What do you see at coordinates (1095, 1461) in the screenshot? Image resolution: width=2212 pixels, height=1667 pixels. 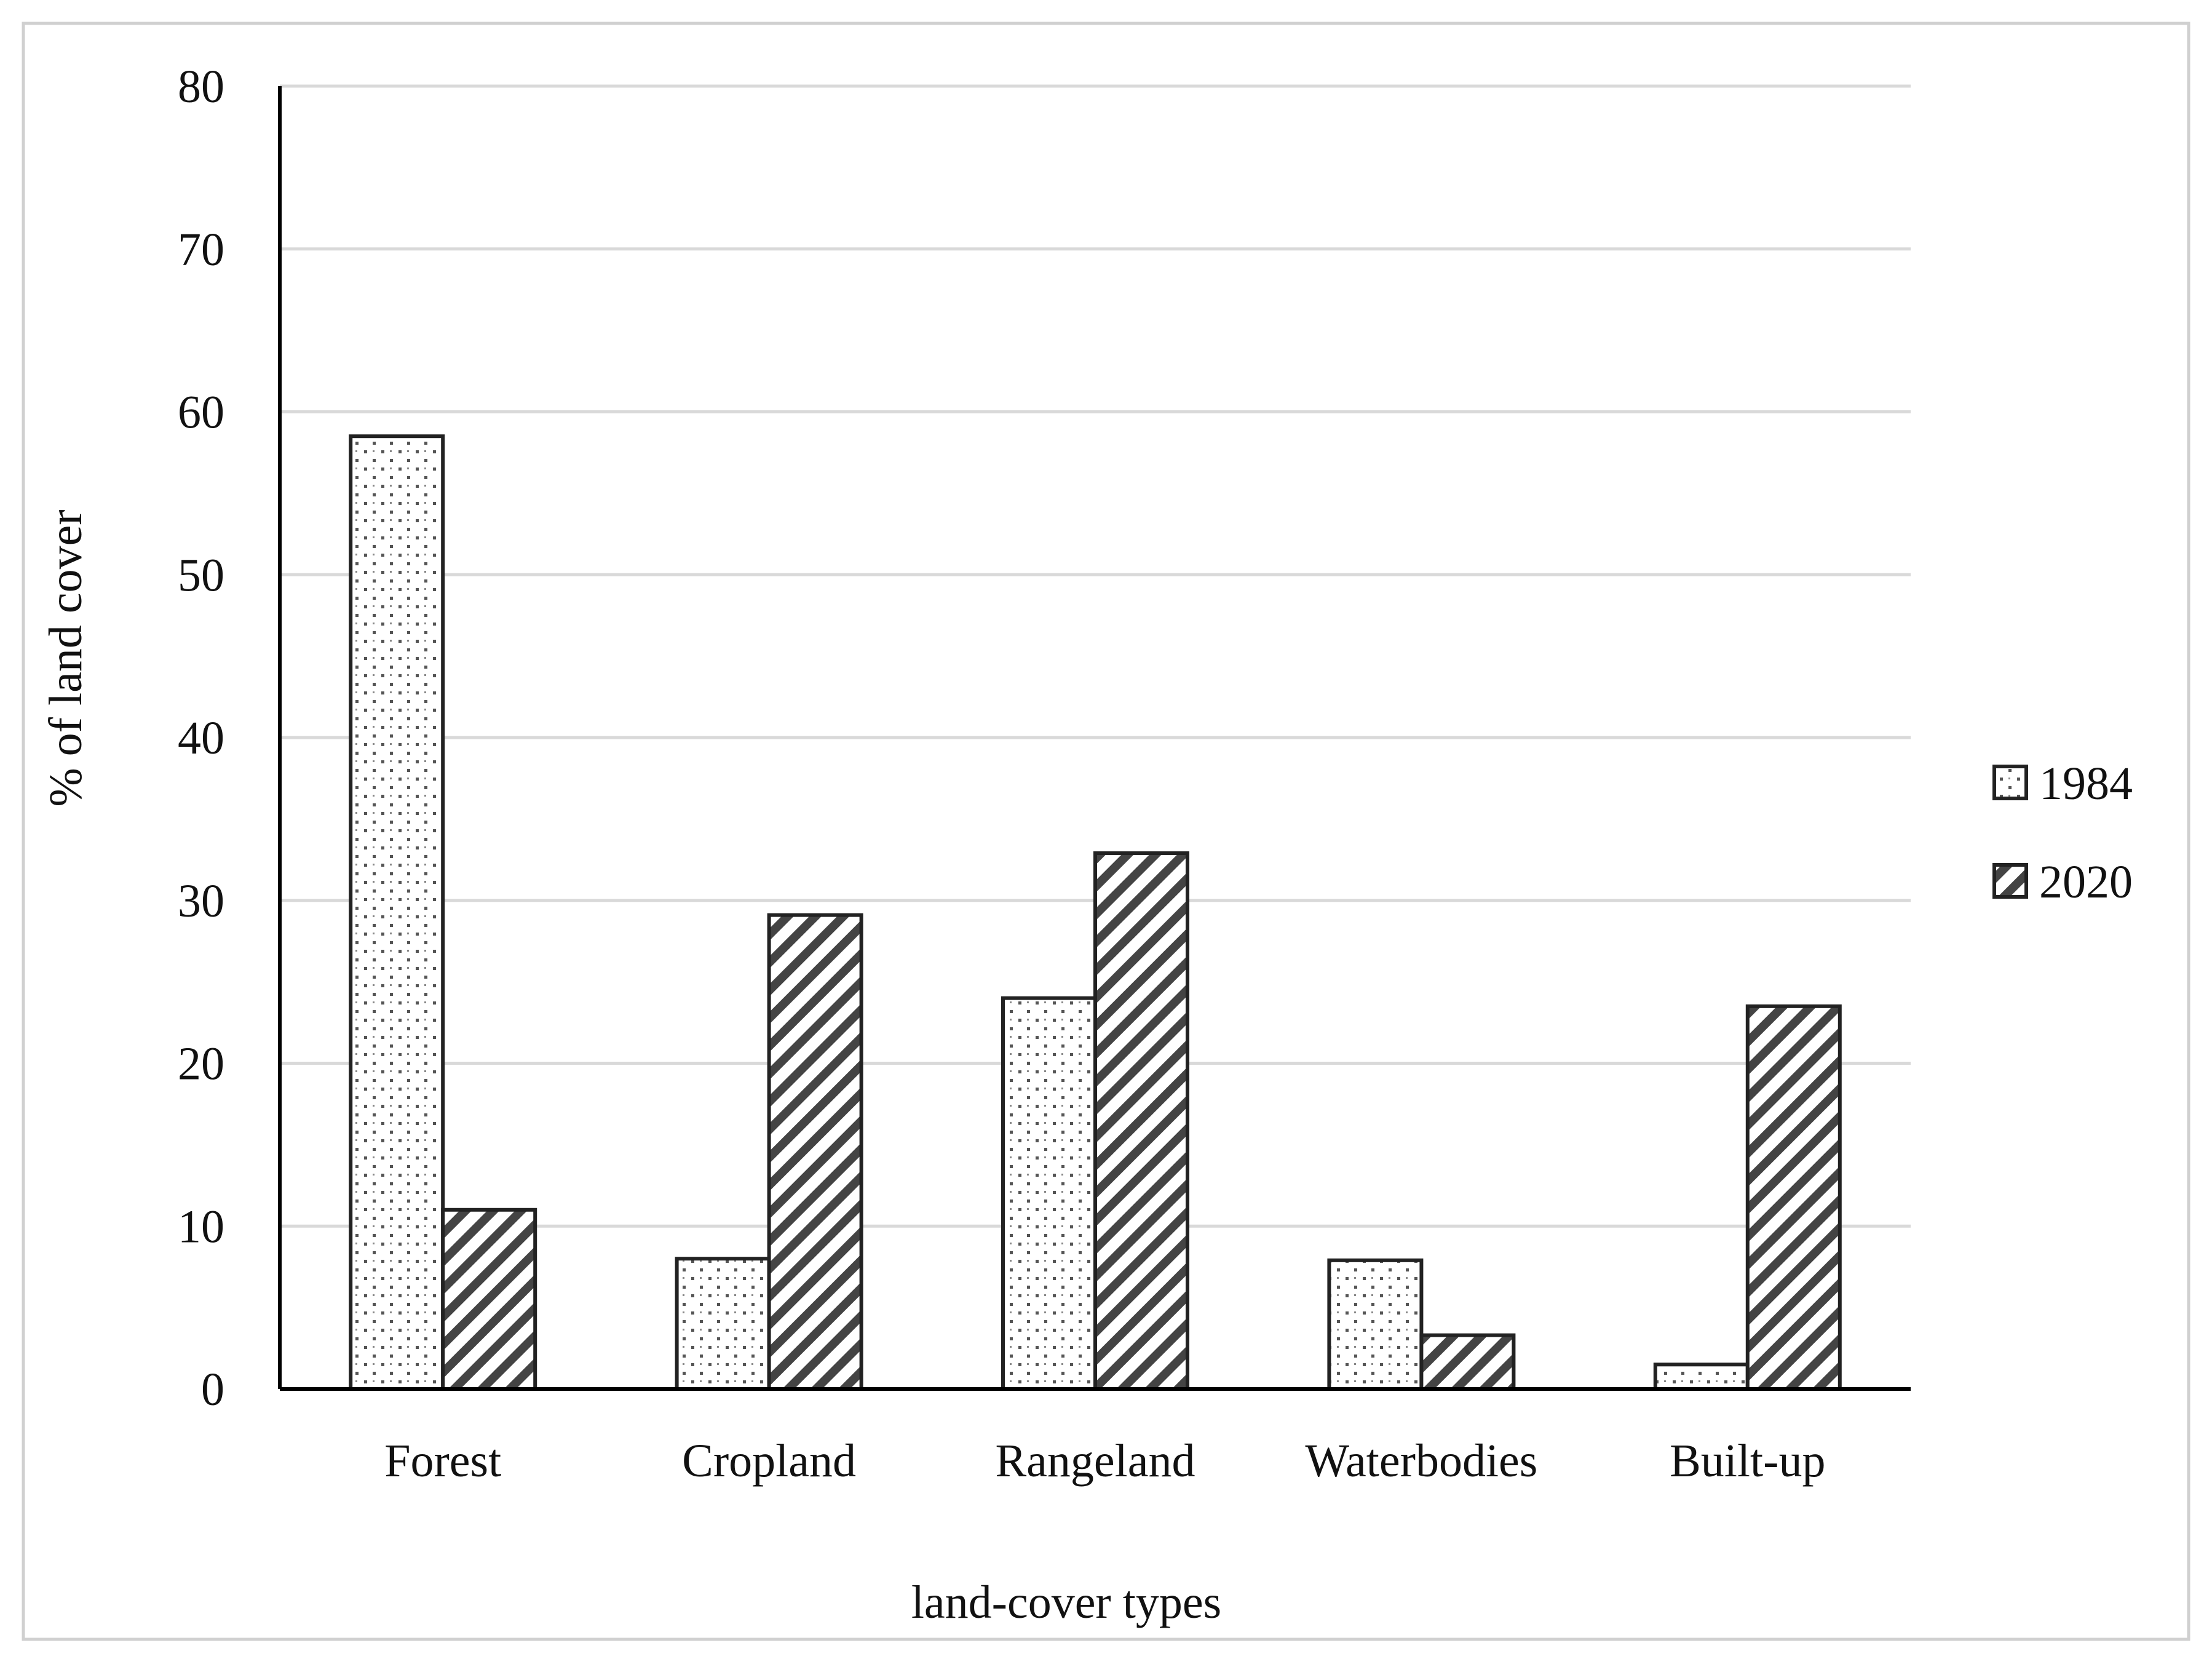 I see `x-tick-label-rangeland: Rangeland` at bounding box center [1095, 1461].